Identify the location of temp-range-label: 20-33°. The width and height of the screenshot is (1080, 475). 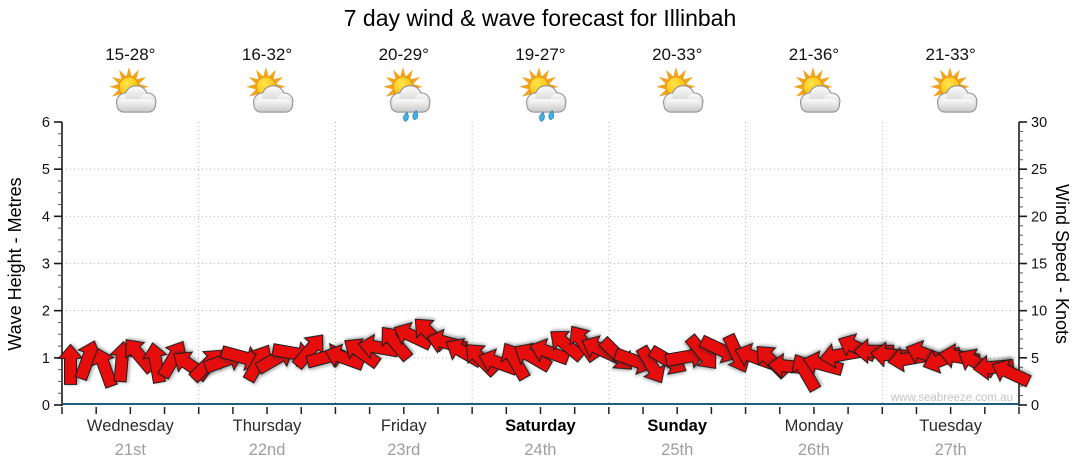
(677, 54).